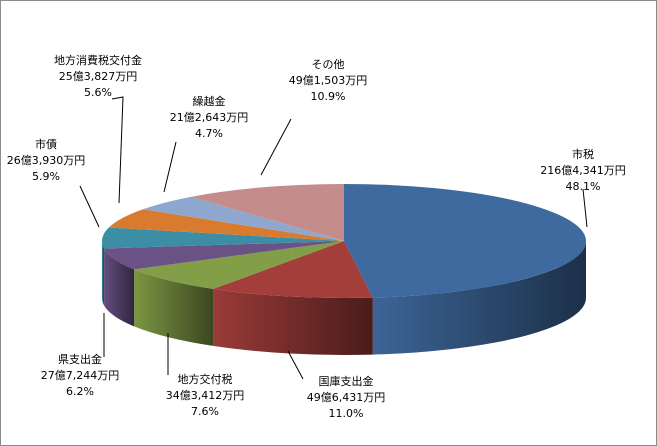 The height and width of the screenshot is (446, 657). What do you see at coordinates (46, 176) in the screenshot?
I see `data-label-percent: 5.9%` at bounding box center [46, 176].